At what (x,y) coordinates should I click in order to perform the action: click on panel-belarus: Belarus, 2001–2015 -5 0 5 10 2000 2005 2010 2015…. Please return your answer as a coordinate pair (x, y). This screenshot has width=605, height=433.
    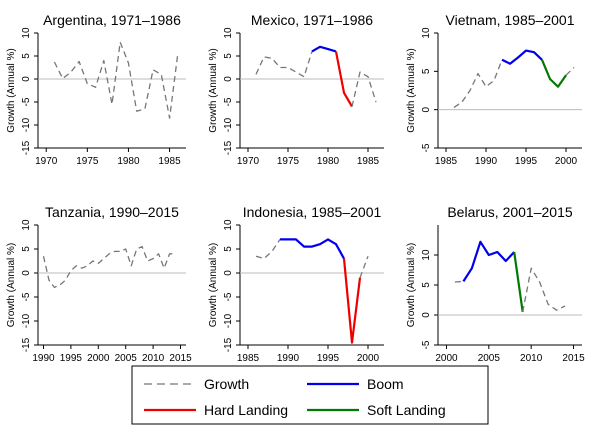
    Looking at the image, I should click on (495, 284).